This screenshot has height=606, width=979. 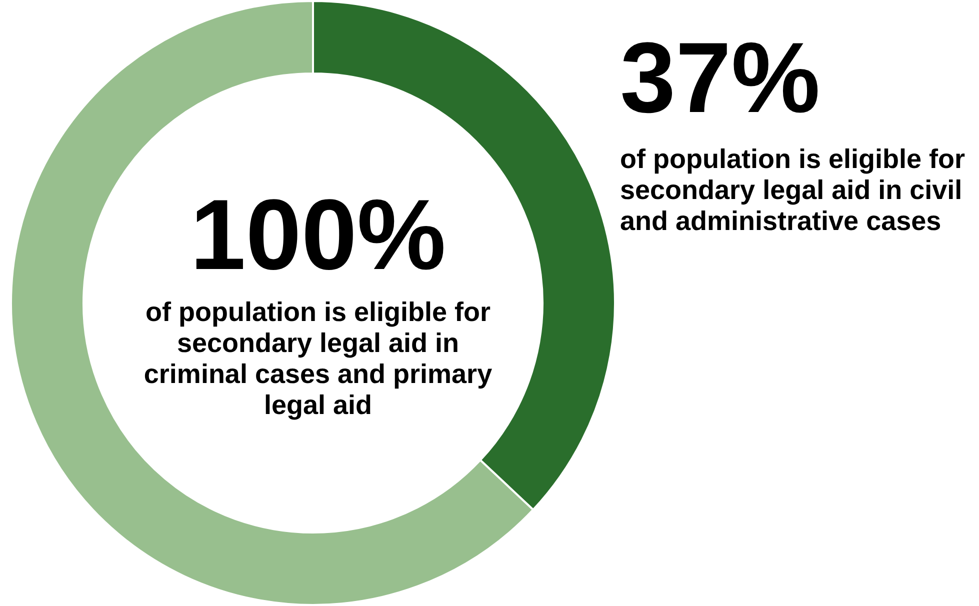 What do you see at coordinates (793, 190) in the screenshot?
I see `text: of population is eligible for secondary legal aid in civil and administrative cases` at bounding box center [793, 190].